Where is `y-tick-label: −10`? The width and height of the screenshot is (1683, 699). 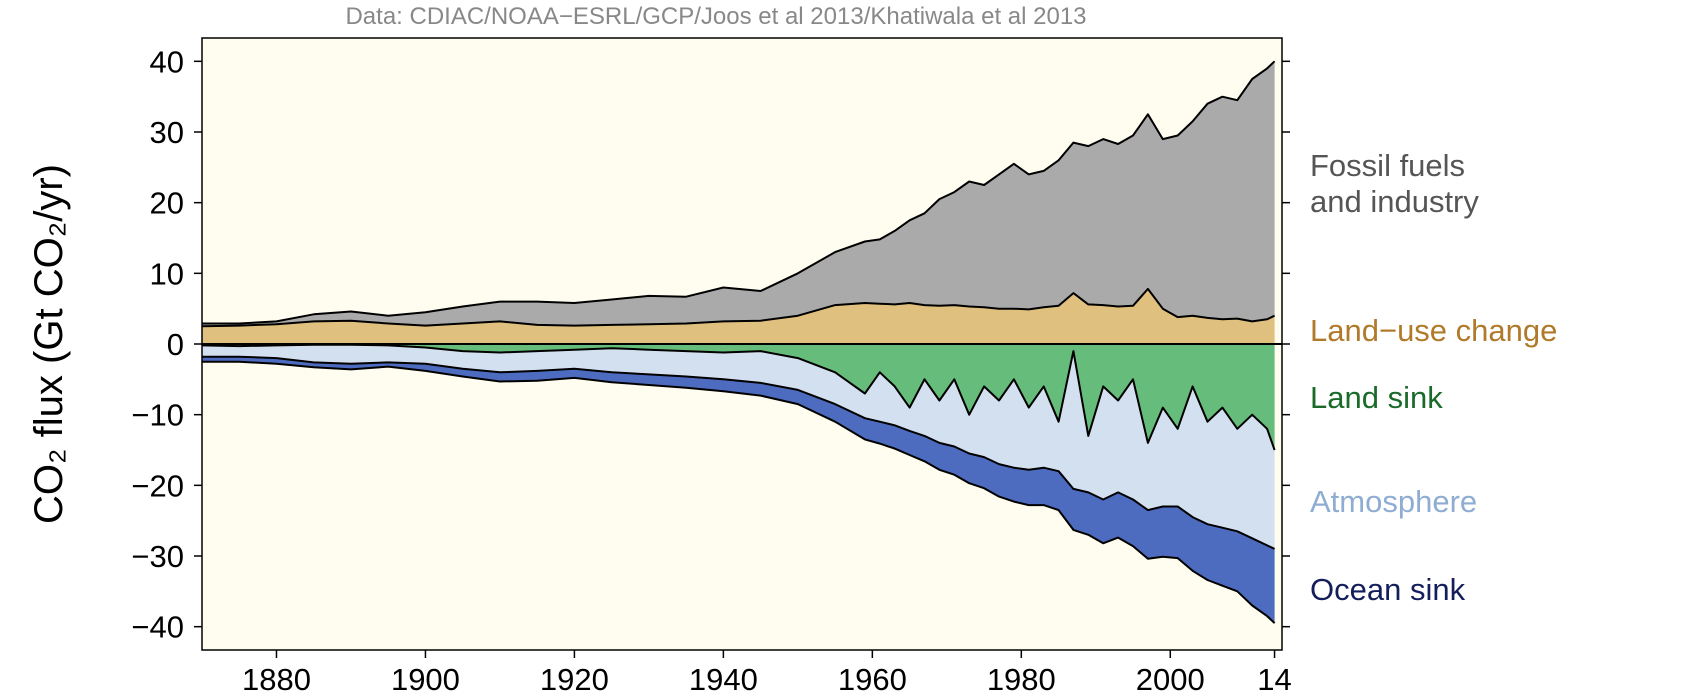
y-tick-label: −10 is located at coordinates (157, 415).